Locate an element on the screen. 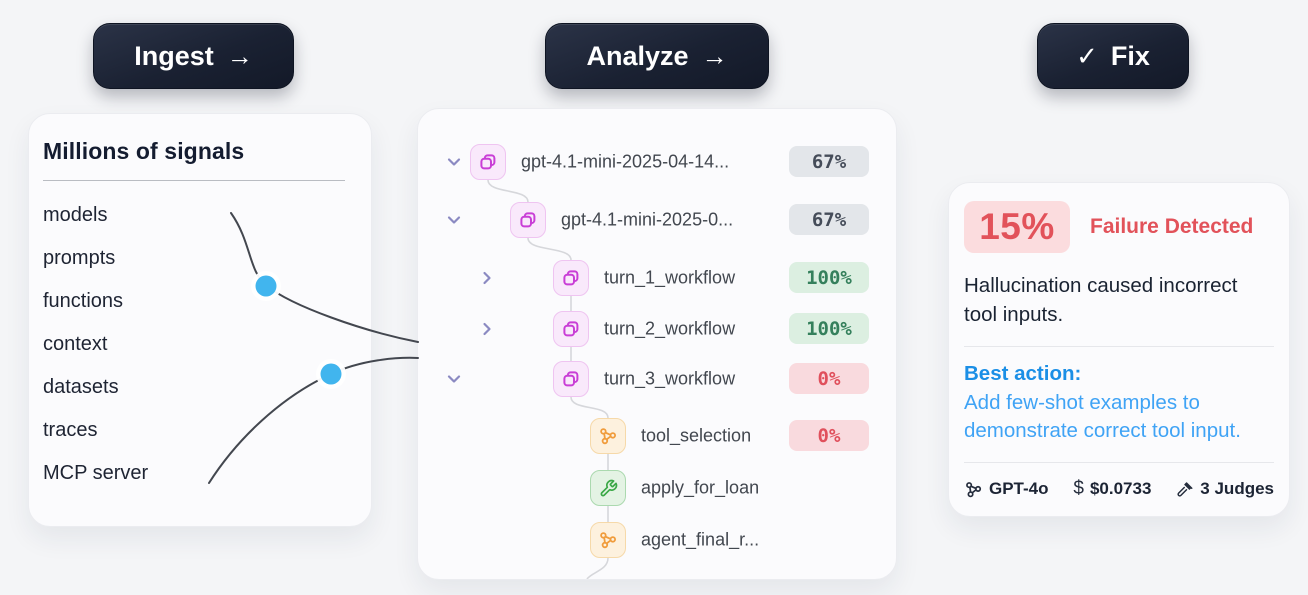 The height and width of the screenshot is (595, 1308). tree-row-label: turn_3_workflow is located at coordinates (670, 378).